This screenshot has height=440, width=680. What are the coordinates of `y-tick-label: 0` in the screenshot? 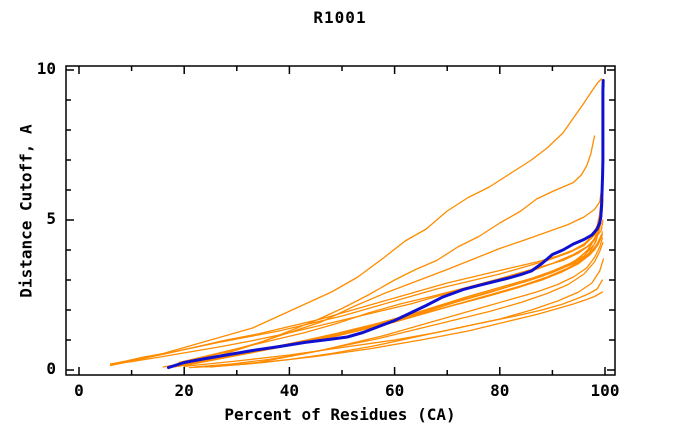 It's located at (51, 368).